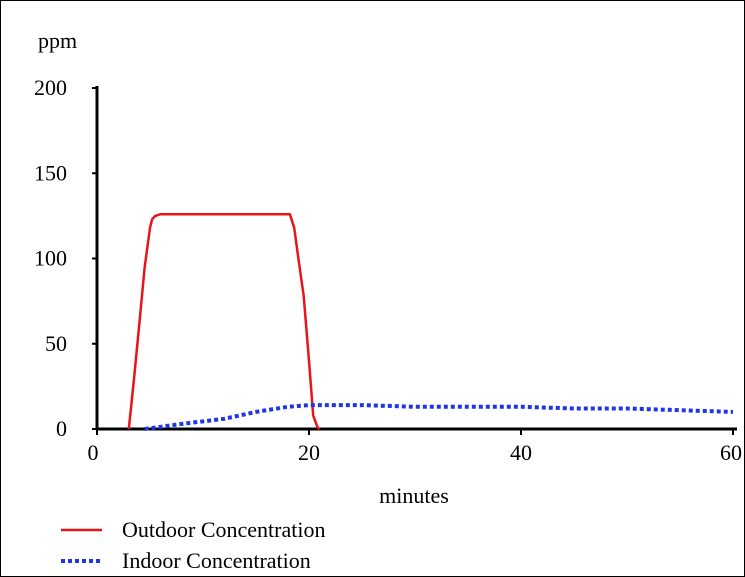 This screenshot has width=745, height=577. What do you see at coordinates (61, 428) in the screenshot?
I see `y-tick-label: 0` at bounding box center [61, 428].